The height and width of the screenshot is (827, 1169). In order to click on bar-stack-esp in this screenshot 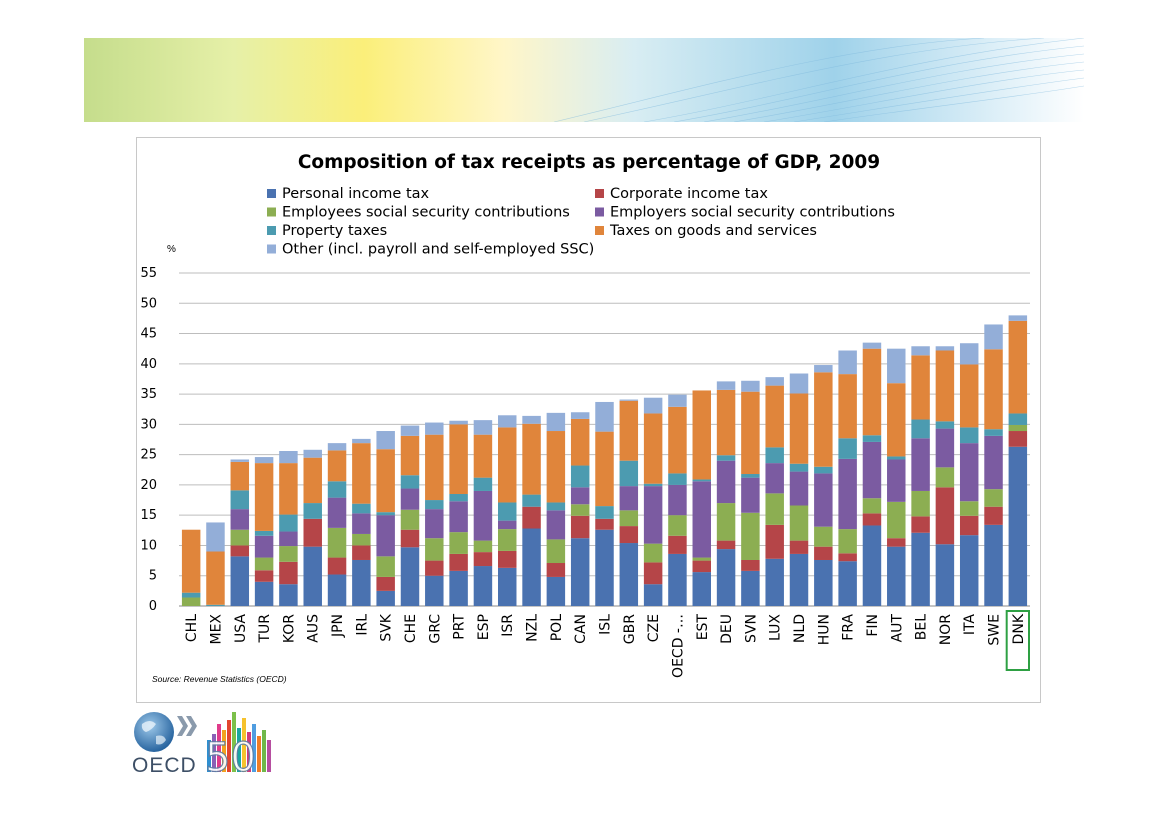, I will do `click(483, 513)`.